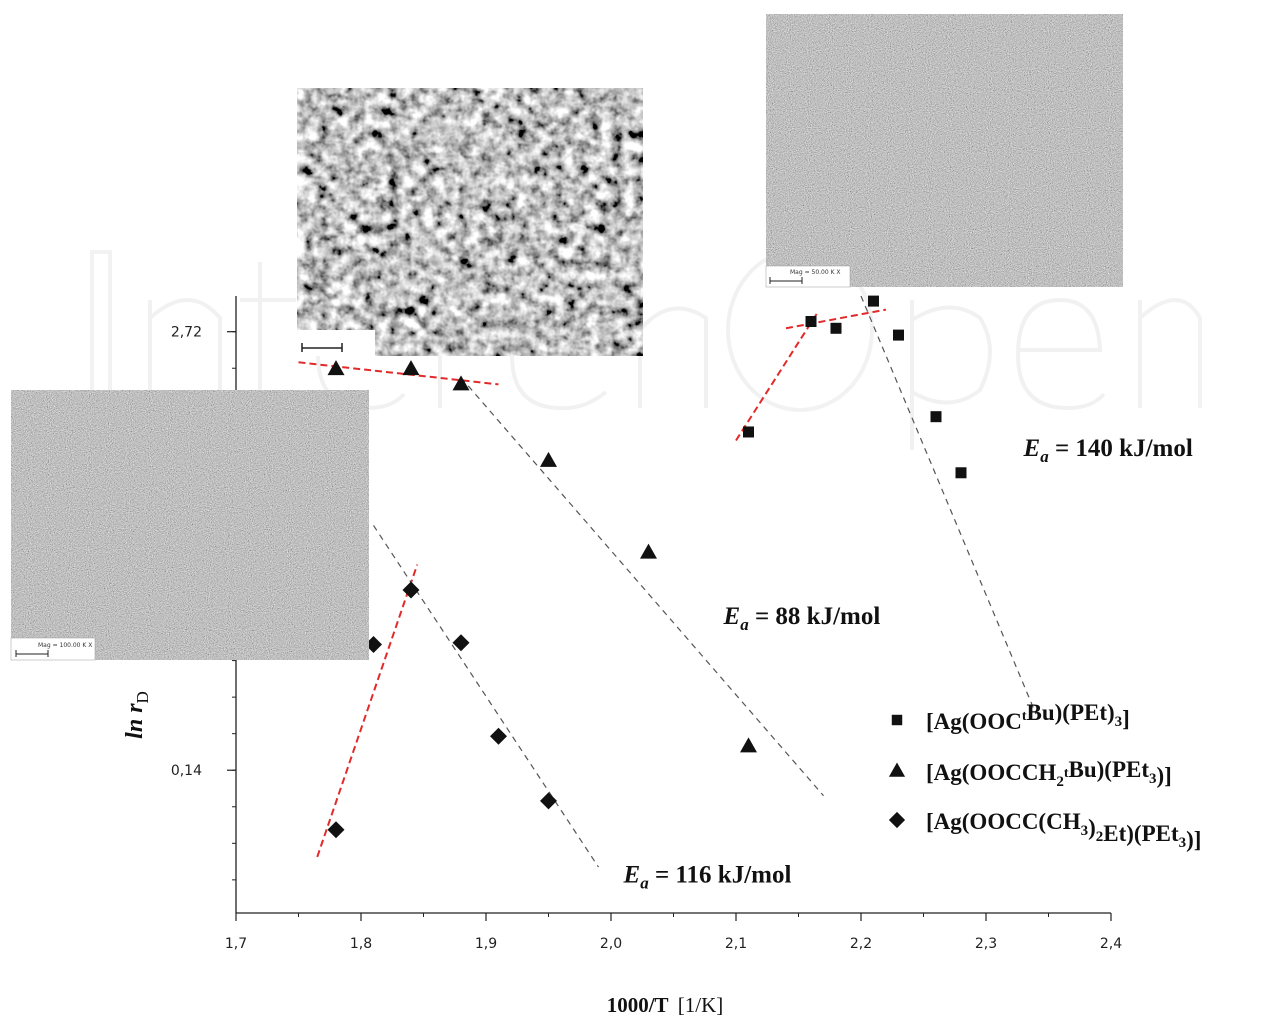  Describe the element at coordinates (236, 944) in the screenshot. I see `x-tick-label: 1,7` at that location.